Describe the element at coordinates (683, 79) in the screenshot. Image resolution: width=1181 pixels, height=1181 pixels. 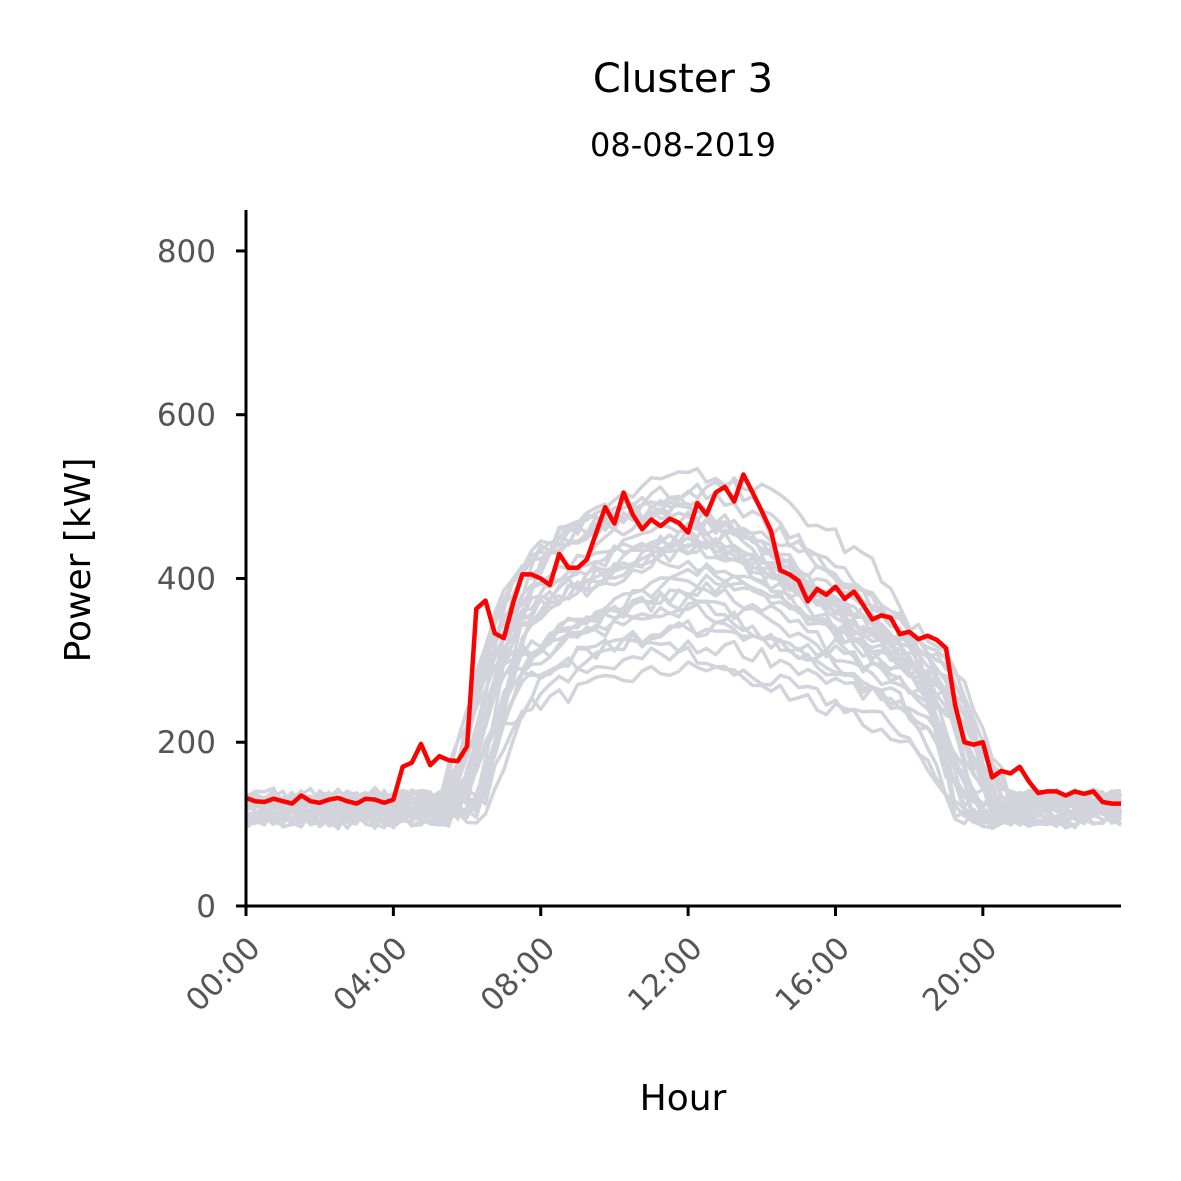
I see `chart-title: Cluster 3` at that location.